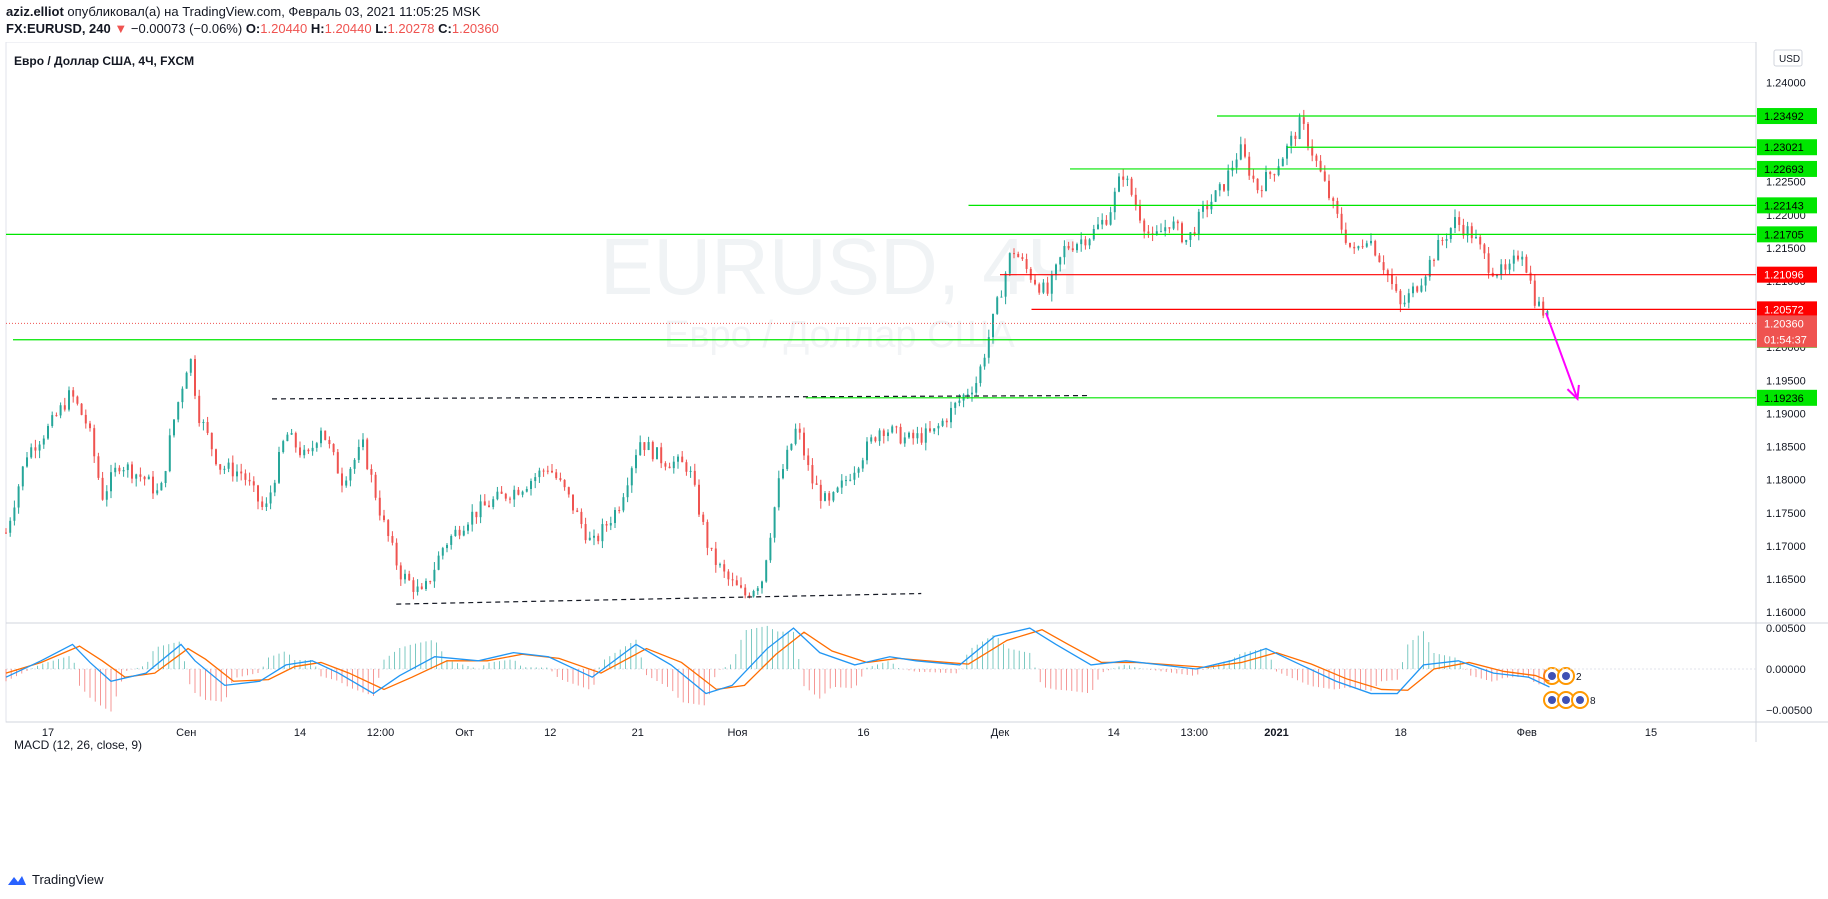 Image resolution: width=1828 pixels, height=899 pixels. I want to click on currency-box, so click(1788, 58).